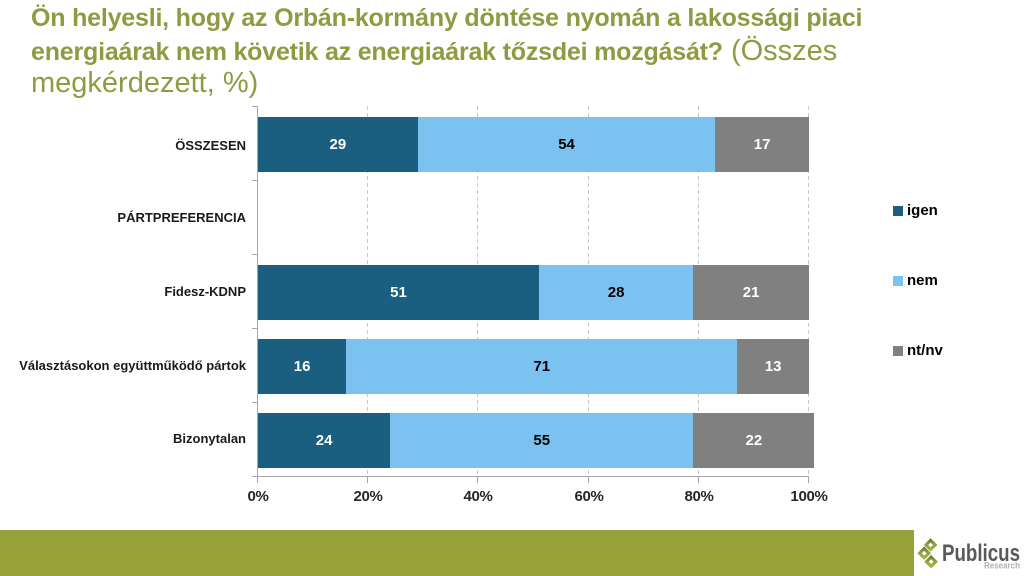 The height and width of the screenshot is (576, 1024). I want to click on svg-text: Publicus, so click(981, 553).